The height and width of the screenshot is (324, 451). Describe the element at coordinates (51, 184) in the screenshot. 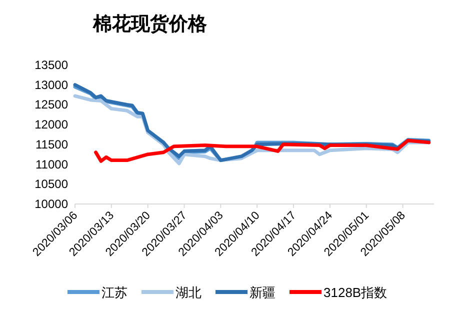

I see `y-tick-label: 10500` at that location.